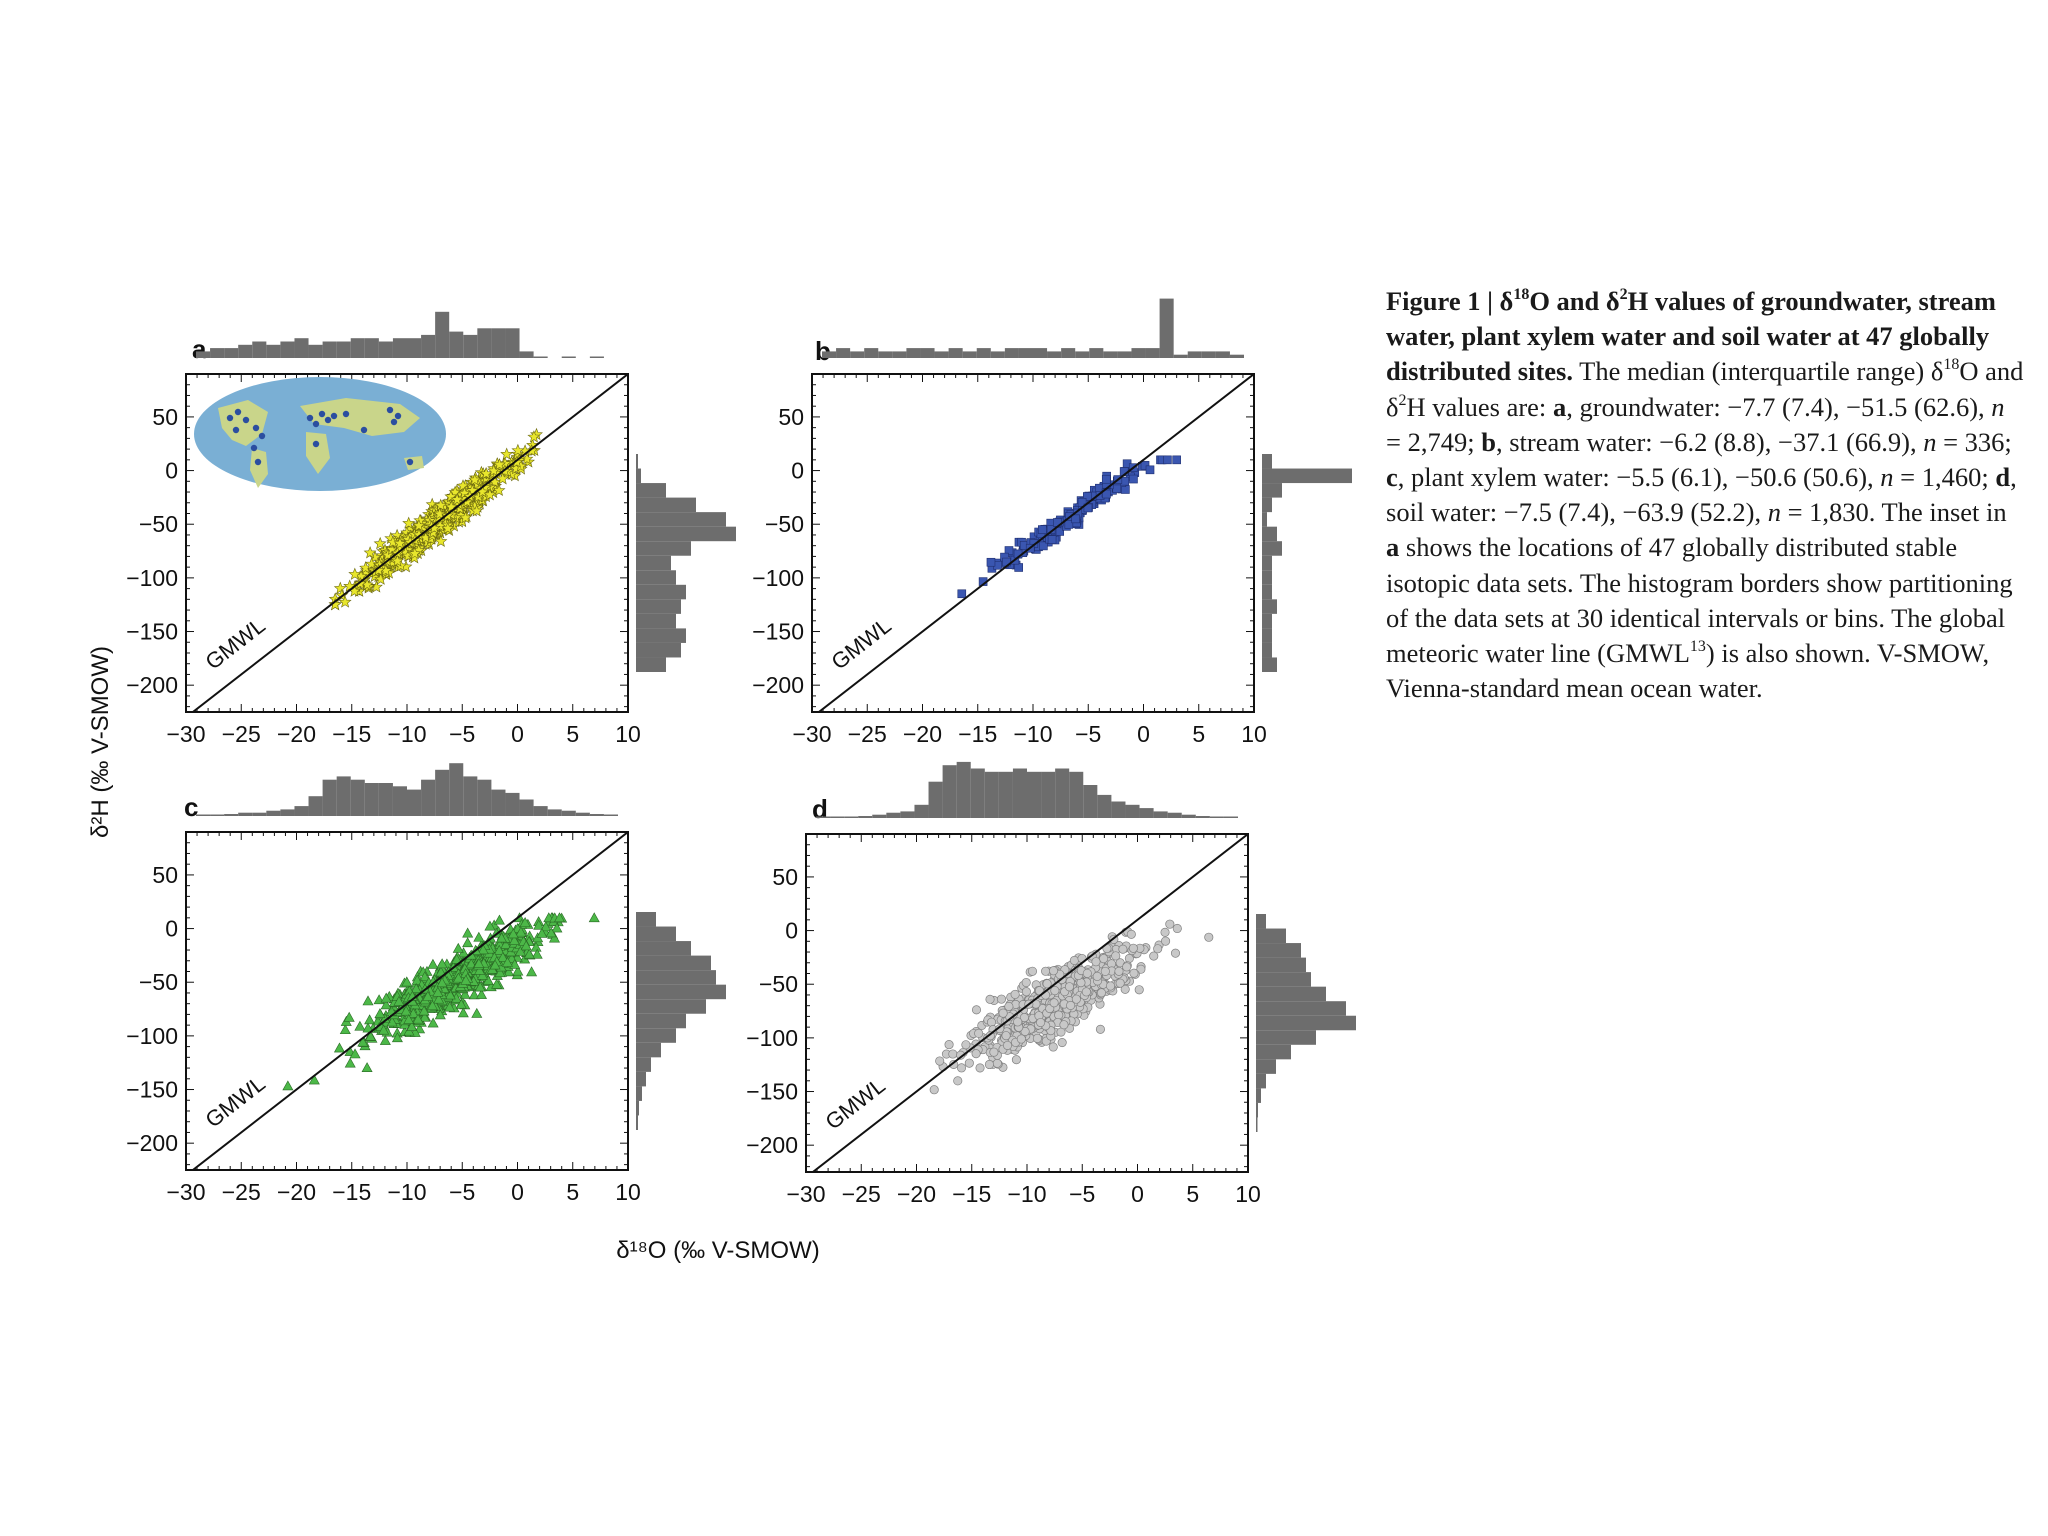 The width and height of the screenshot is (2048, 1536). What do you see at coordinates (296, 1192) in the screenshot?
I see `x-tick-label: −20` at bounding box center [296, 1192].